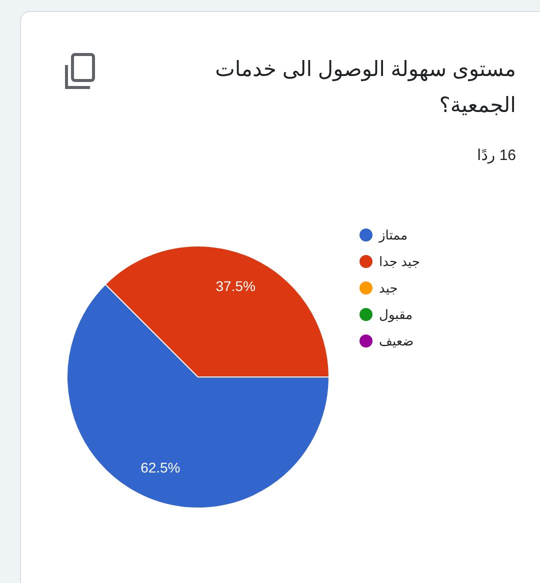  I want to click on data-label: 62.5%, so click(160, 468).